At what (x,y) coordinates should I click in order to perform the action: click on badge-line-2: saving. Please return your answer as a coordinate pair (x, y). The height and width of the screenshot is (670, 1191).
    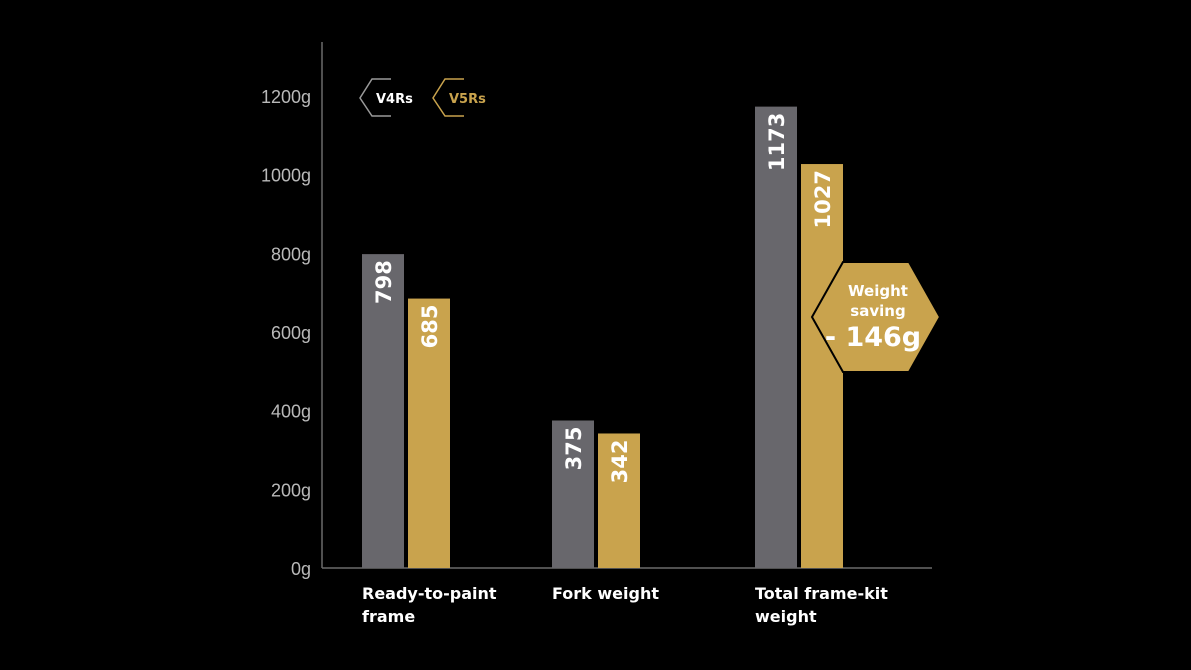
    Looking at the image, I should click on (877, 311).